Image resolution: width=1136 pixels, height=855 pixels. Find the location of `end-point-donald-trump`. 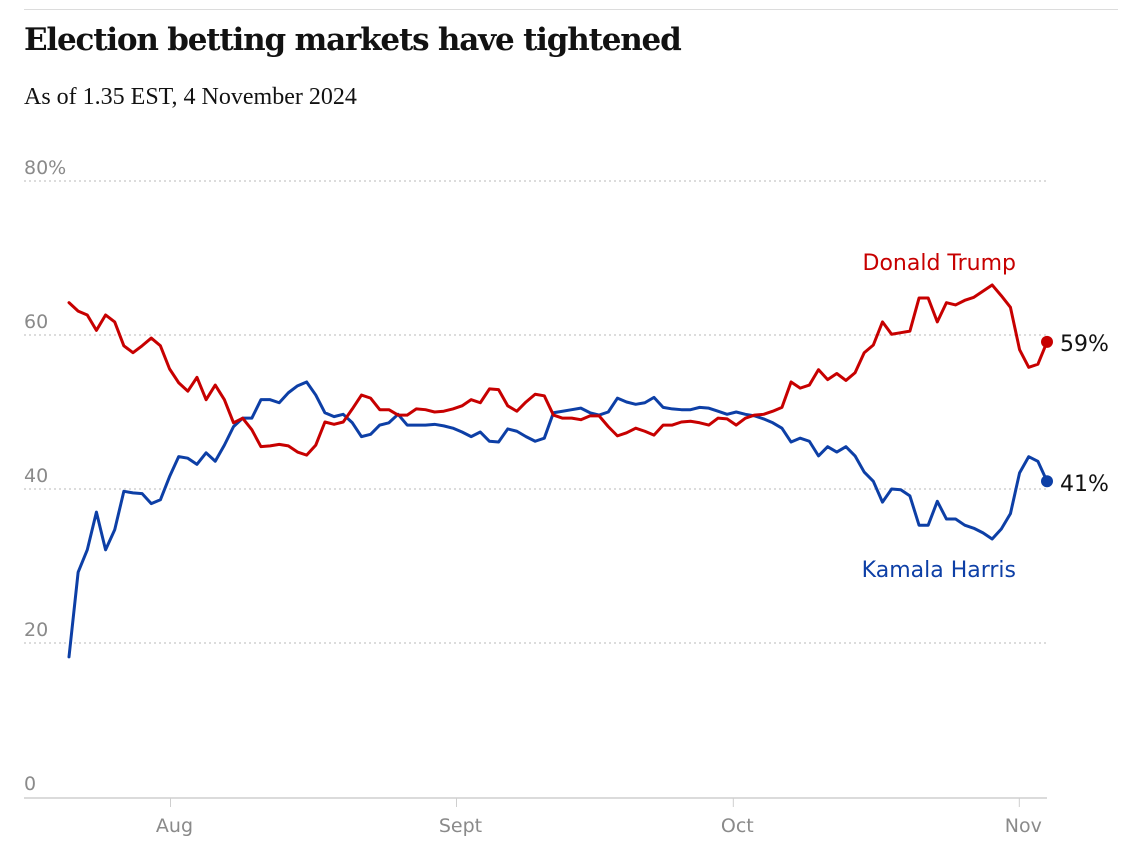

end-point-donald-trump is located at coordinates (1047, 341).